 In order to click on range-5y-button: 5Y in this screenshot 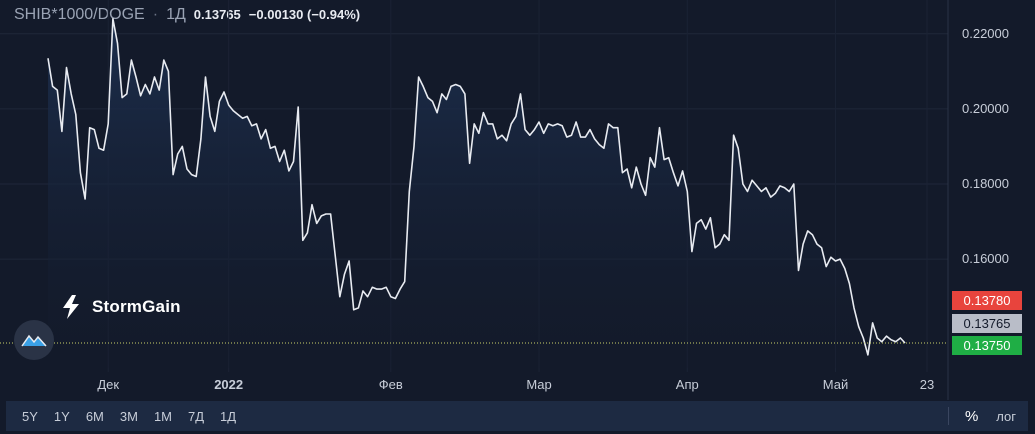, I will do `click(30, 416)`.